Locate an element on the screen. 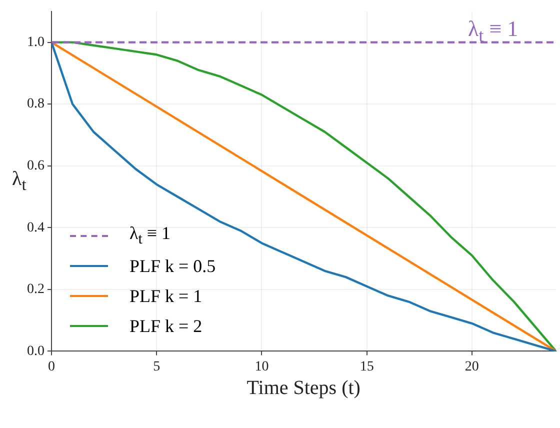 This screenshot has width=560, height=428. x-tick-label: 10 is located at coordinates (261, 366).